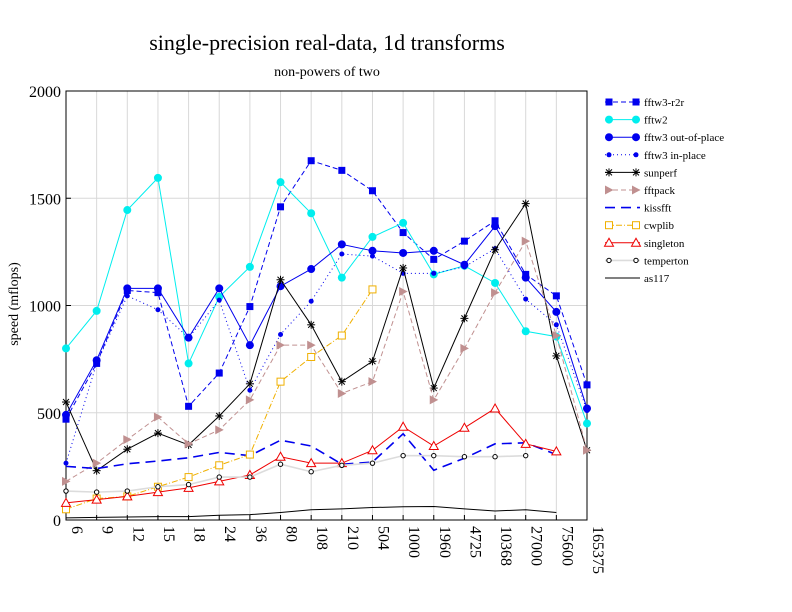 The height and width of the screenshot is (612, 792). I want to click on legend-entry: as117, so click(637, 279).